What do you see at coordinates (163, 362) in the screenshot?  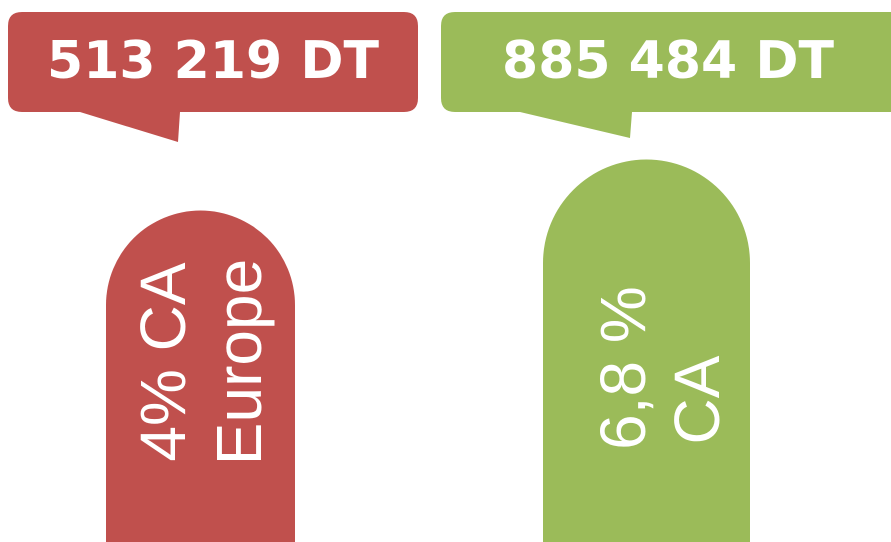 I see `label-line: 4% CA` at bounding box center [163, 362].